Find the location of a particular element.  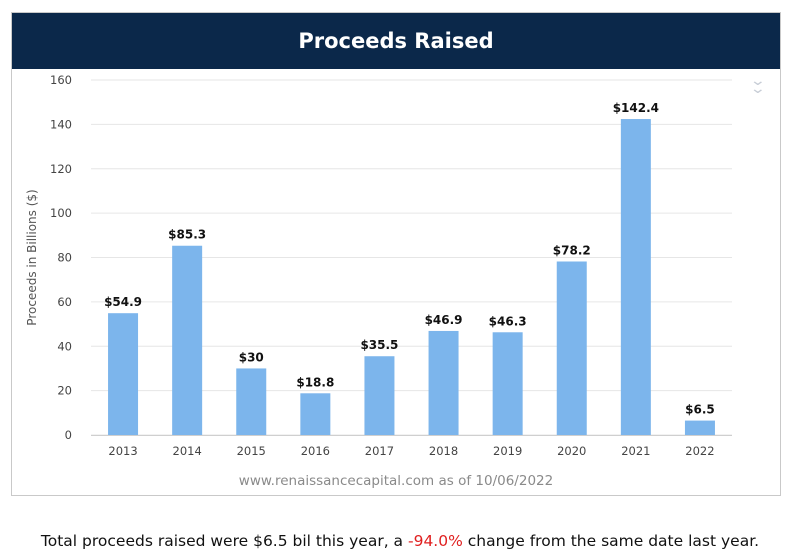

y-tick-label: 160 is located at coordinates (61, 80).